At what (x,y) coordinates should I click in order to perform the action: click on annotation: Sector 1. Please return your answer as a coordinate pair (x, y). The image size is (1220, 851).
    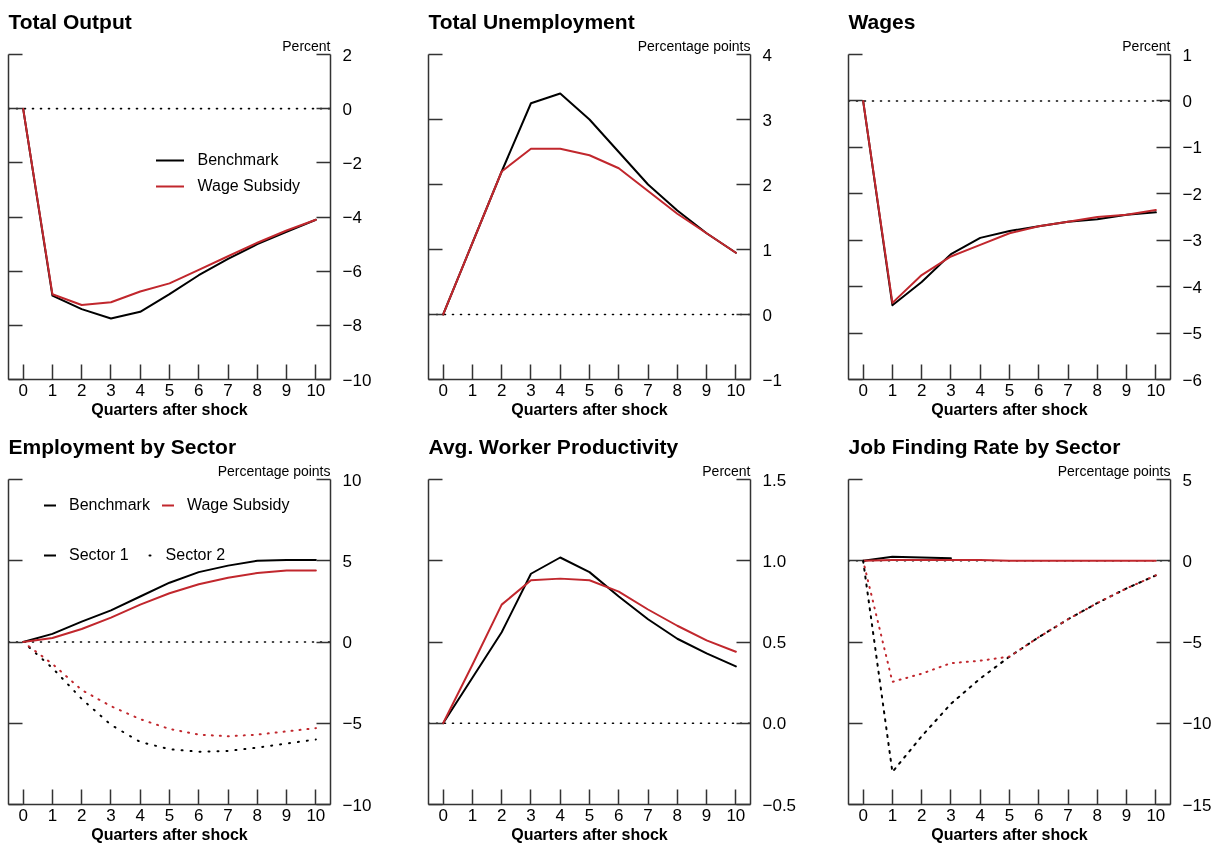
    Looking at the image, I should click on (99, 555).